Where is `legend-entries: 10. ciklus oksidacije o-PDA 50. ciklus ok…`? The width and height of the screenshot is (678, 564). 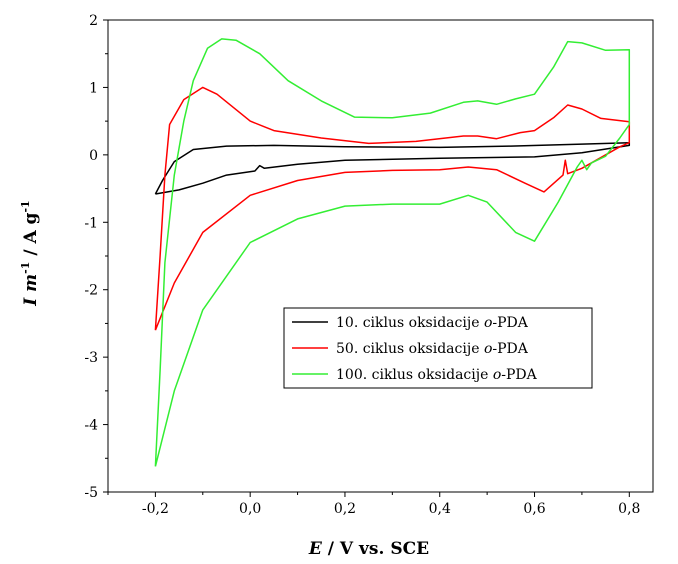
legend-entries: 10. ciklus oksidacije o-PDA 50. ciklus ok… is located at coordinates (415, 349).